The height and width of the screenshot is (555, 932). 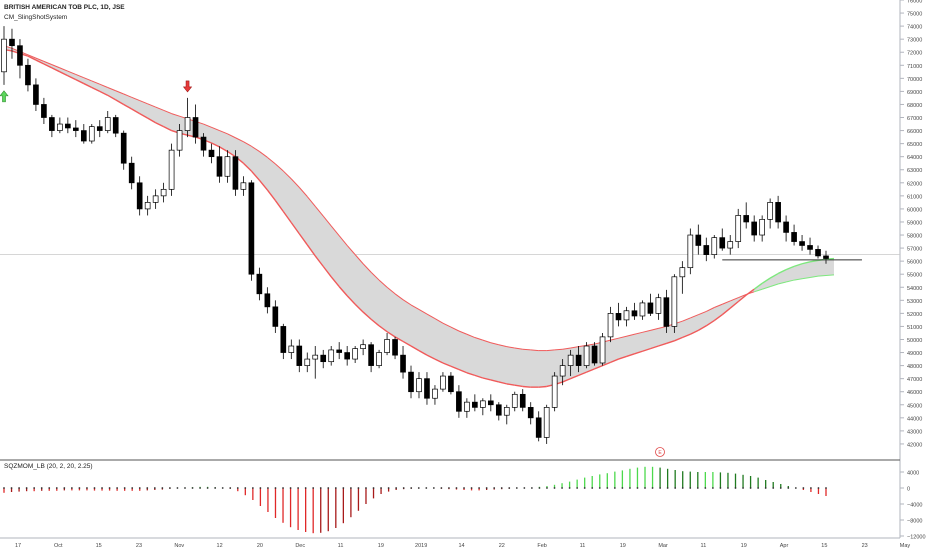 I want to click on oscillator-title: SQZMOM_LB (20, 2, 20, 2.25), so click(x=48, y=466).